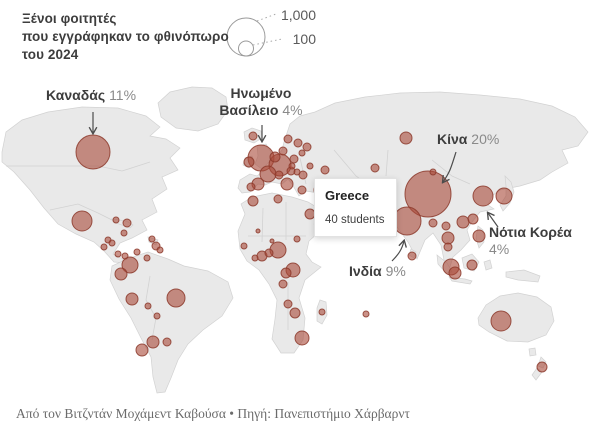 Image resolution: width=612 pixels, height=444 pixels. What do you see at coordinates (499, 249) in the screenshot?
I see `annotation-south-korea-value: 4%` at bounding box center [499, 249].